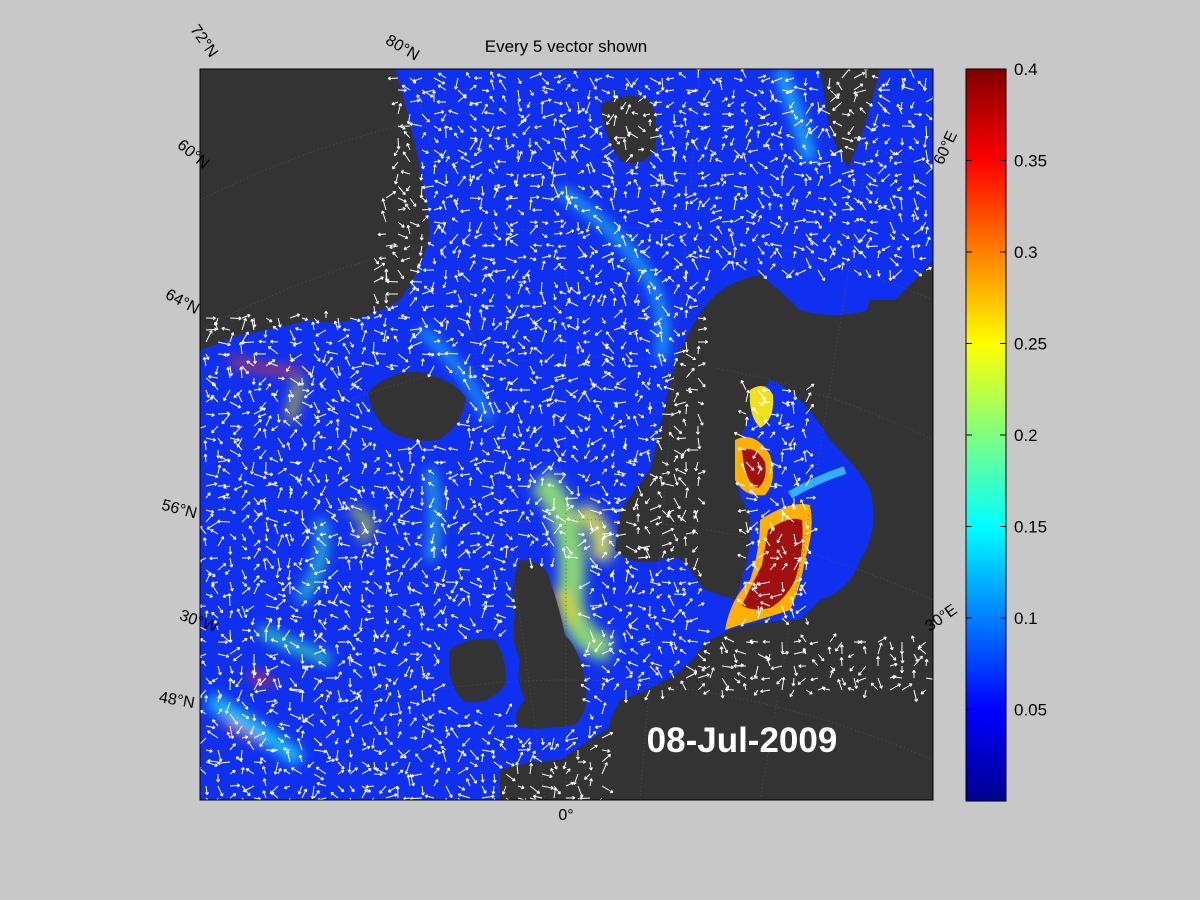  What do you see at coordinates (742, 740) in the screenshot?
I see `date-label: 08-Jul-2009` at bounding box center [742, 740].